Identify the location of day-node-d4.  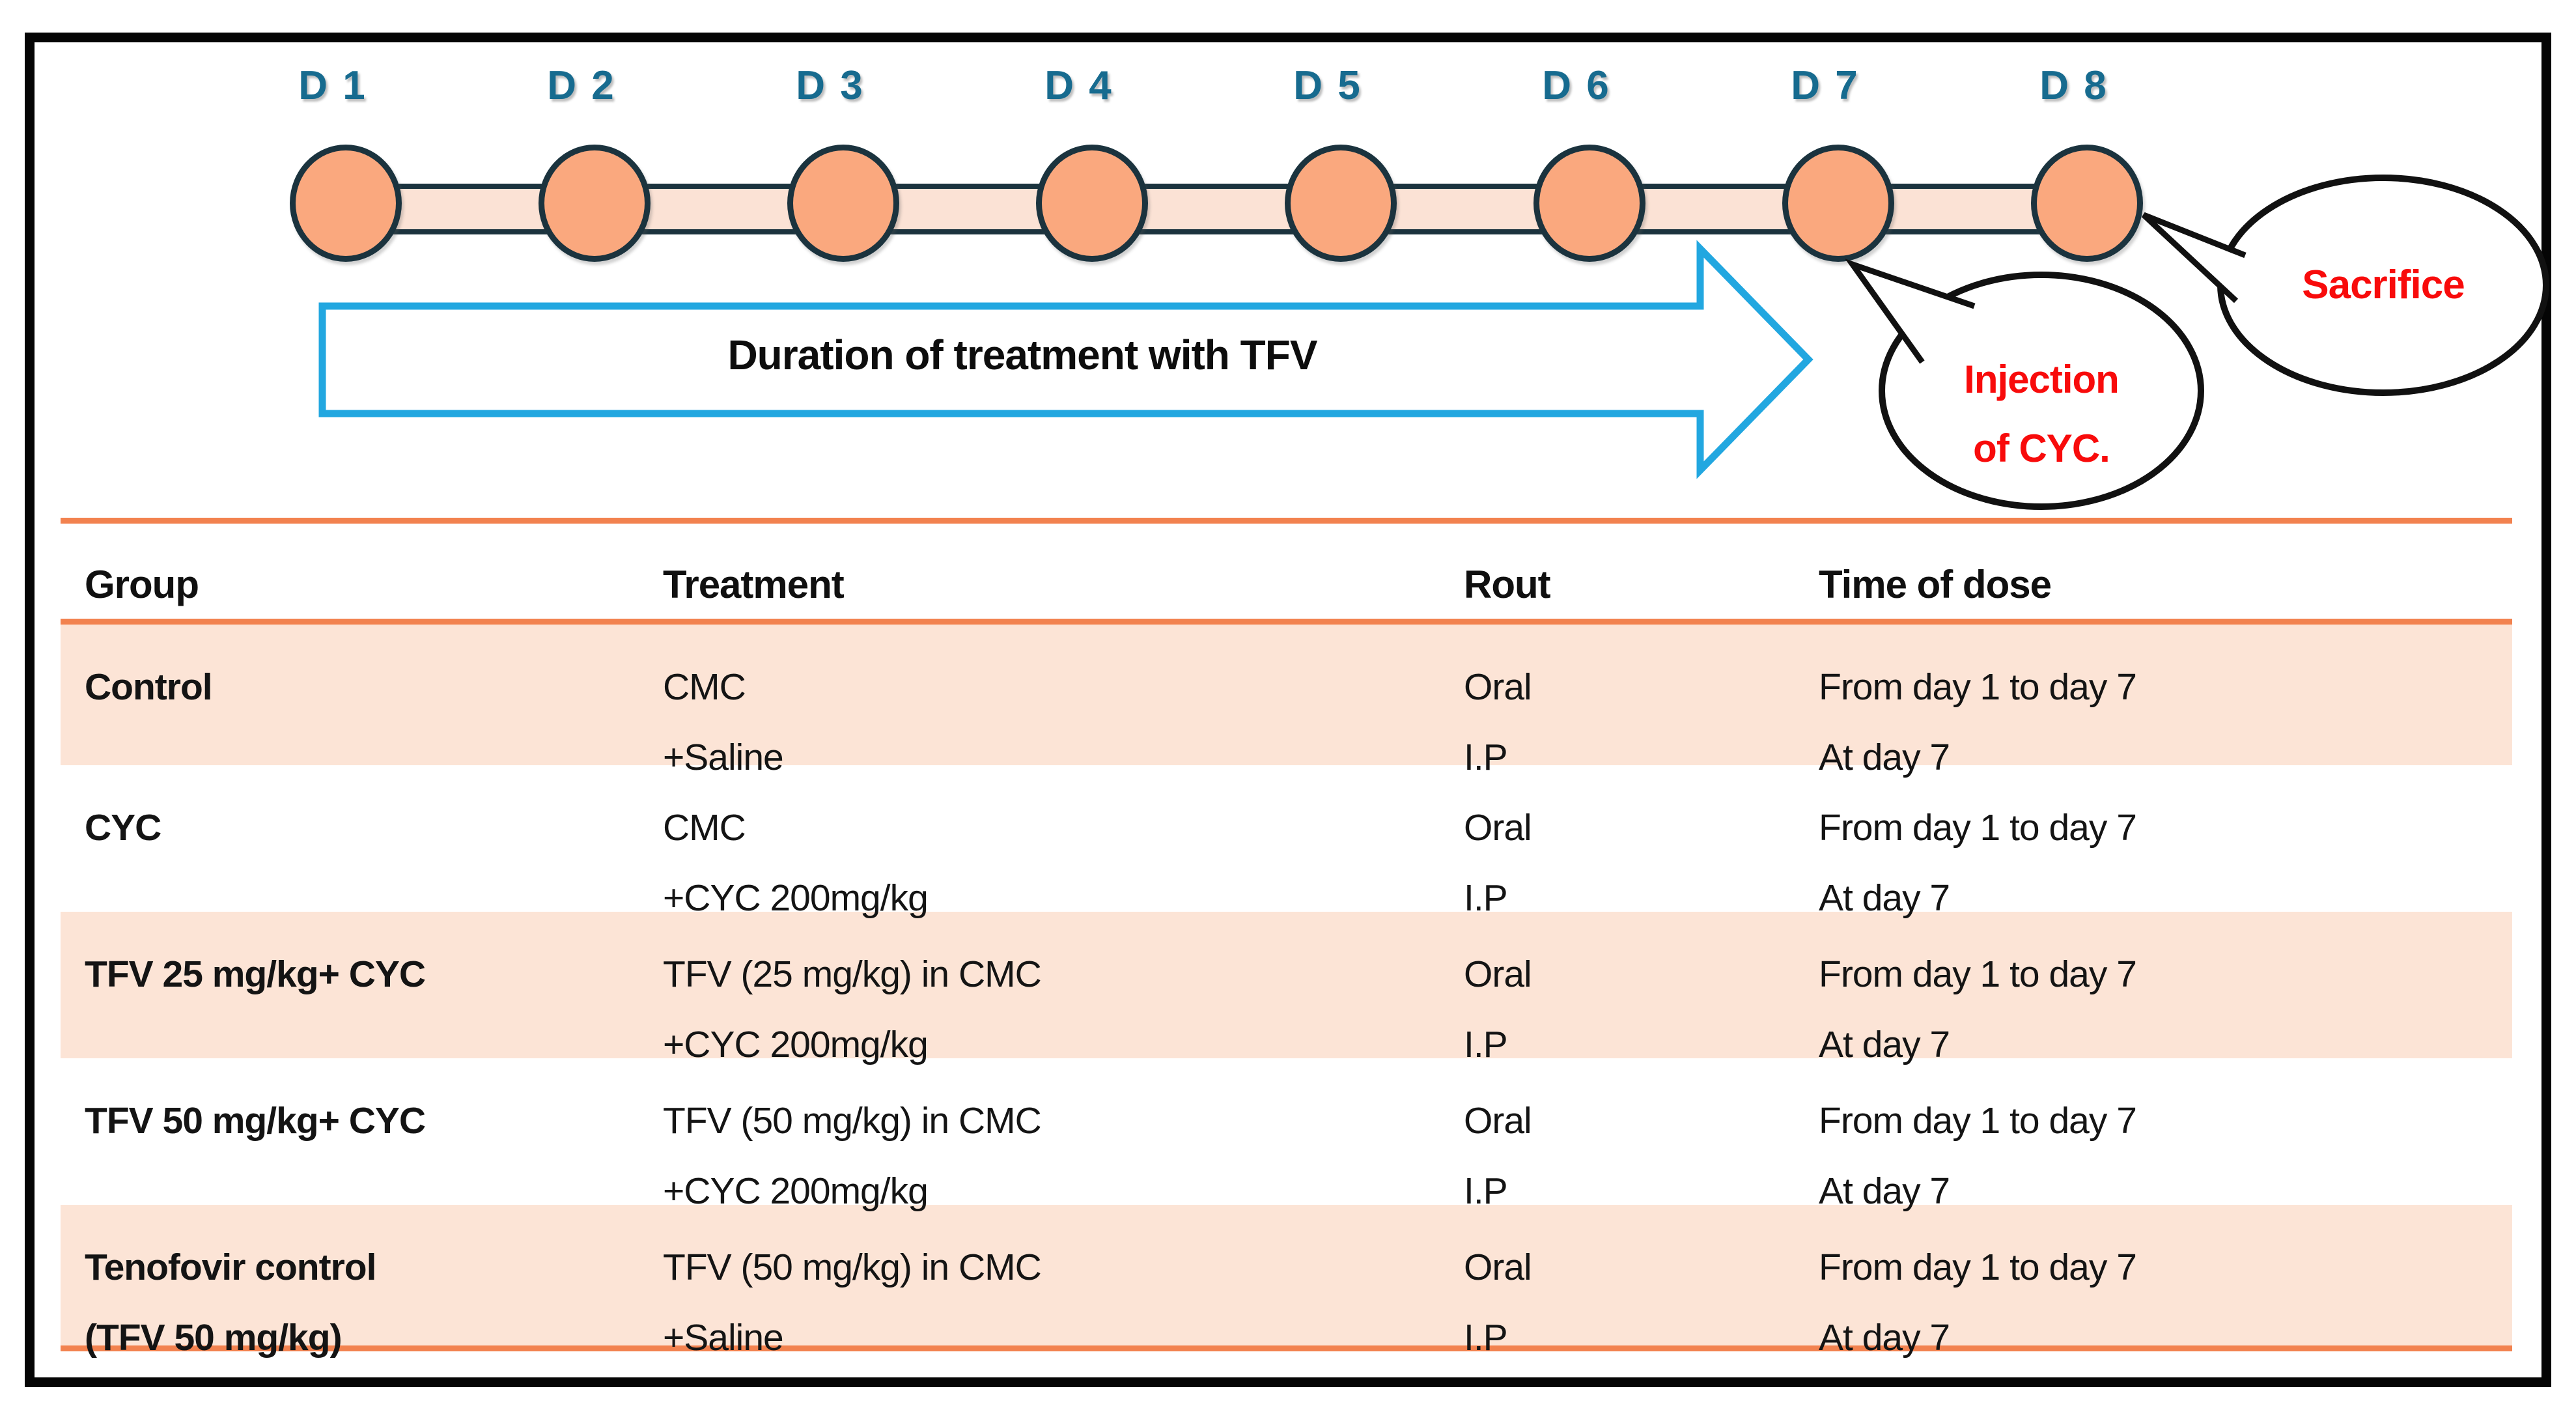
(1092, 203).